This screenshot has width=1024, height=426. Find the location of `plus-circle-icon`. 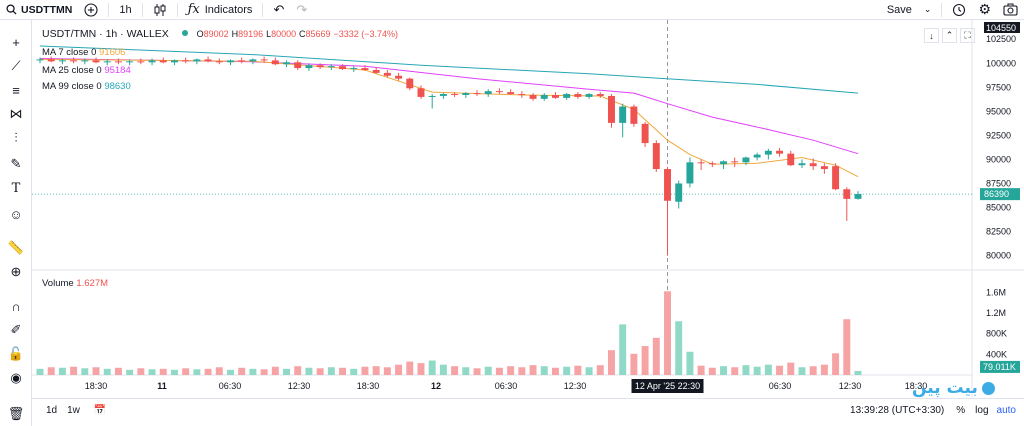

plus-circle-icon is located at coordinates (91, 9).